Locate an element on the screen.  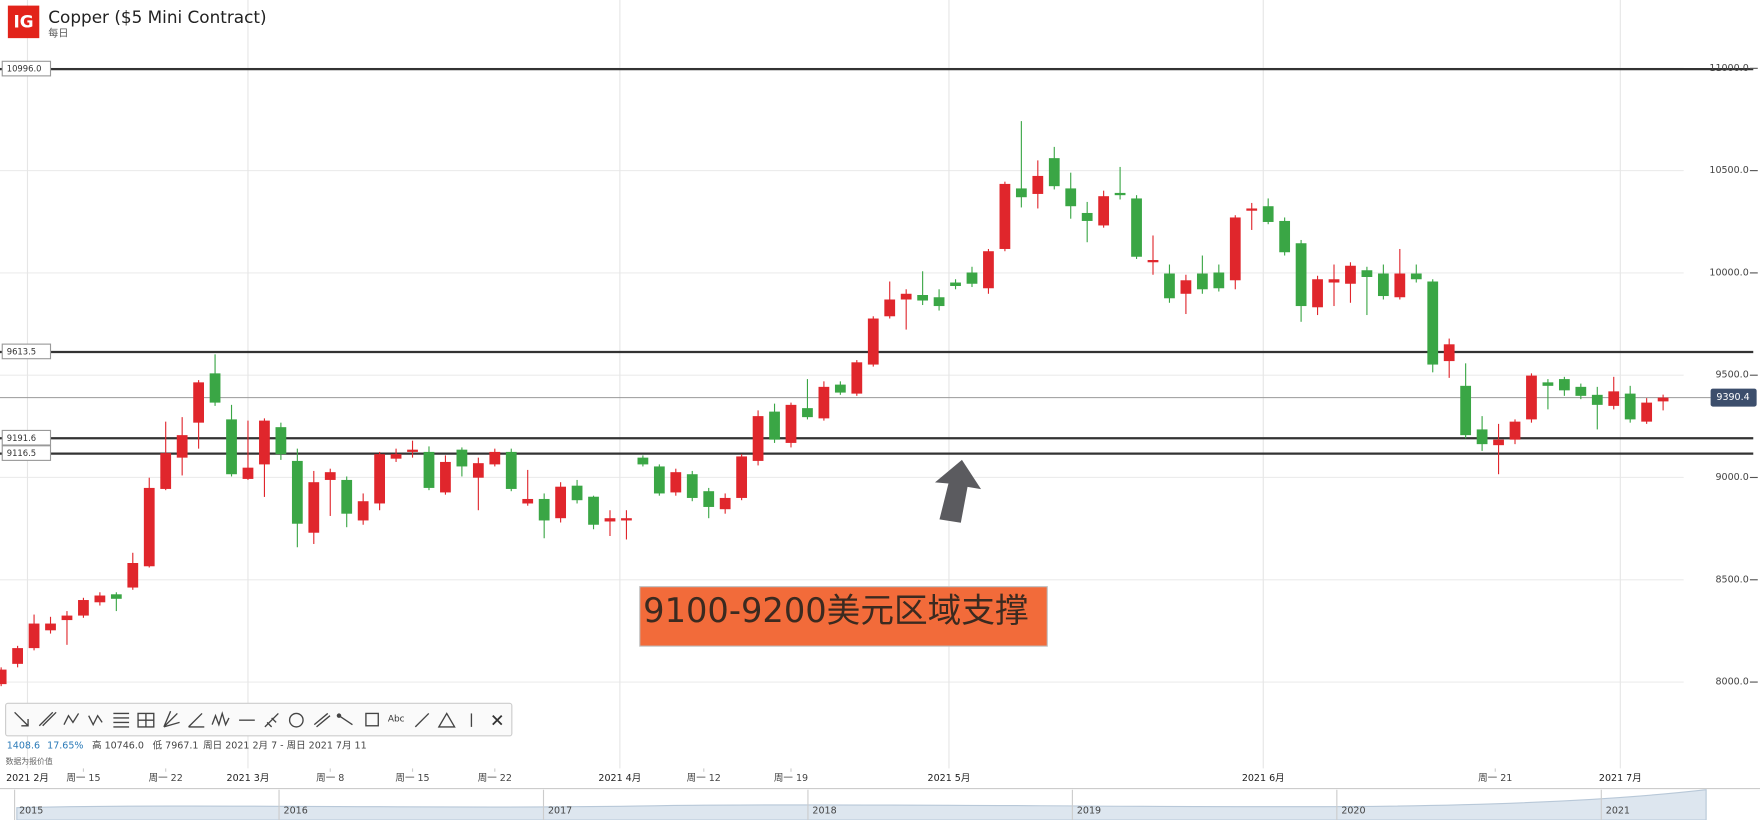
tool-fan is located at coordinates (171, 719).